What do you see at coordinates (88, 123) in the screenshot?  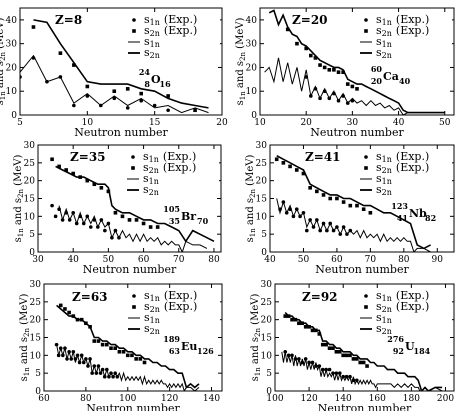 I see `x-tick-label: 10` at bounding box center [88, 123].